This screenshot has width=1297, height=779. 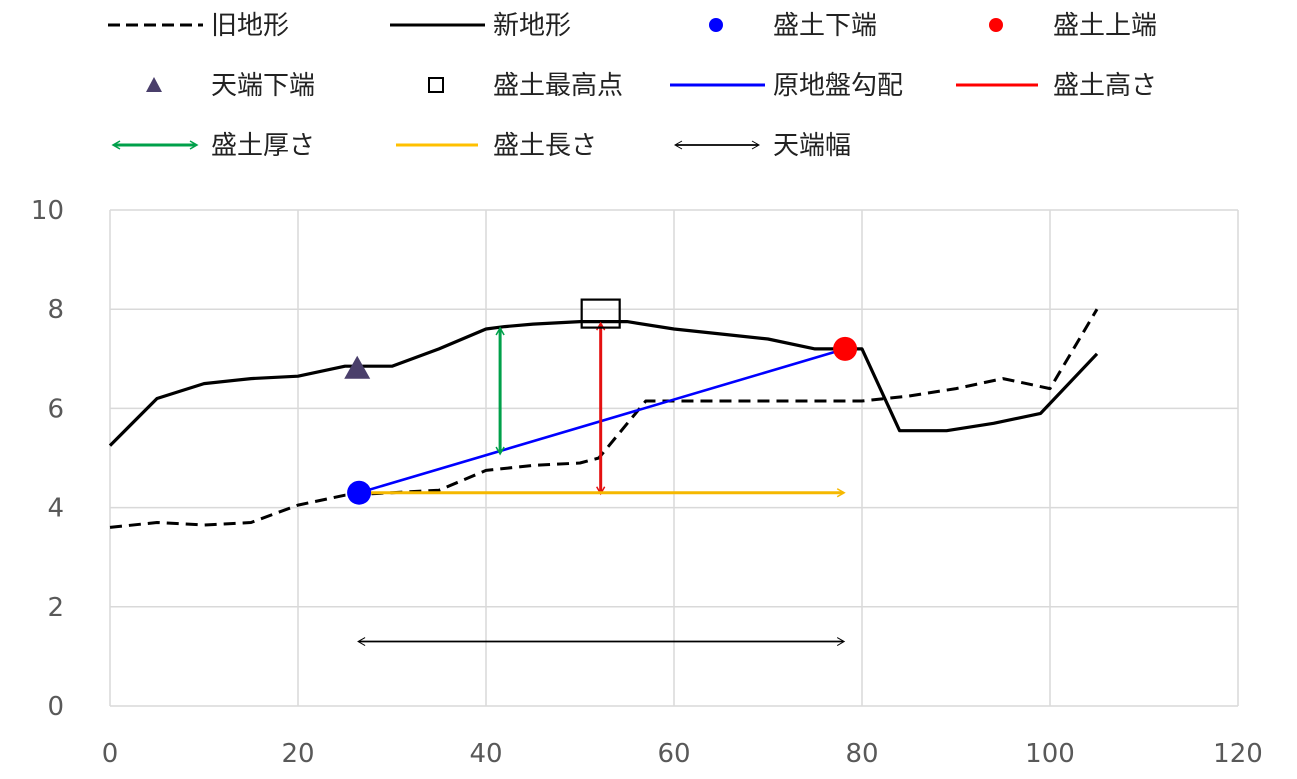 I want to click on series-line, so click(x=603, y=383).